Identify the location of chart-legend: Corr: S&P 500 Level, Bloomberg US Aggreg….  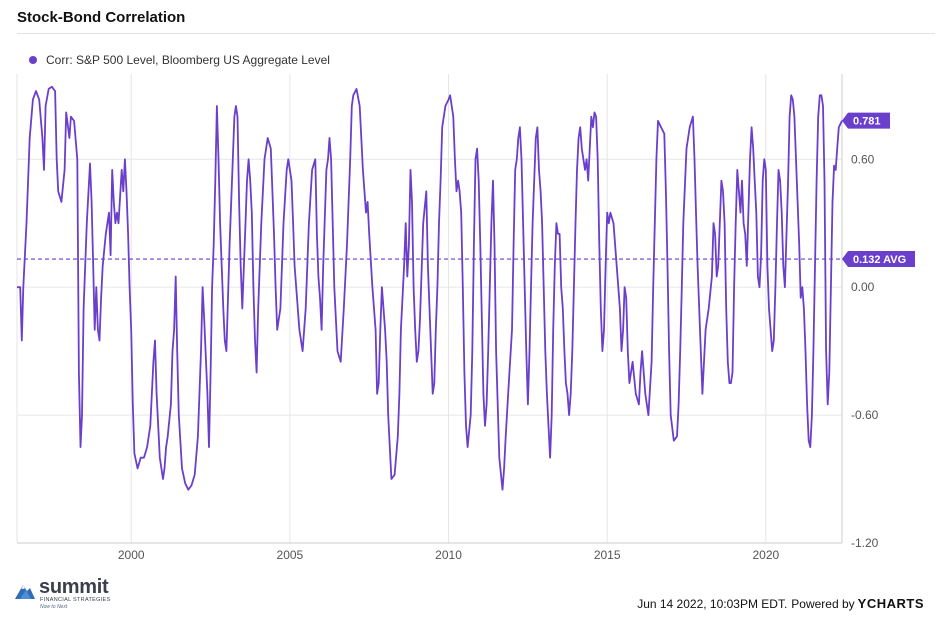
(179, 60).